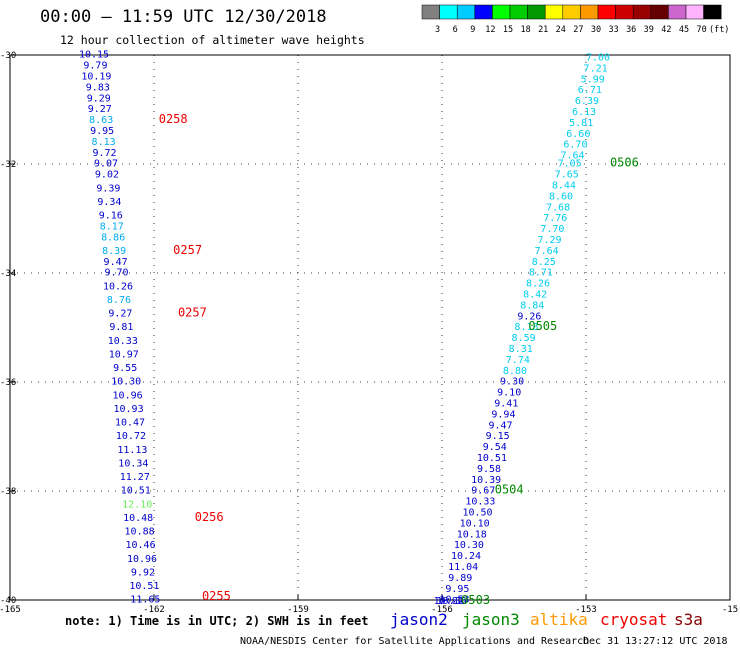  What do you see at coordinates (141, 545) in the screenshot?
I see `data-point-value: 10.46` at bounding box center [141, 545].